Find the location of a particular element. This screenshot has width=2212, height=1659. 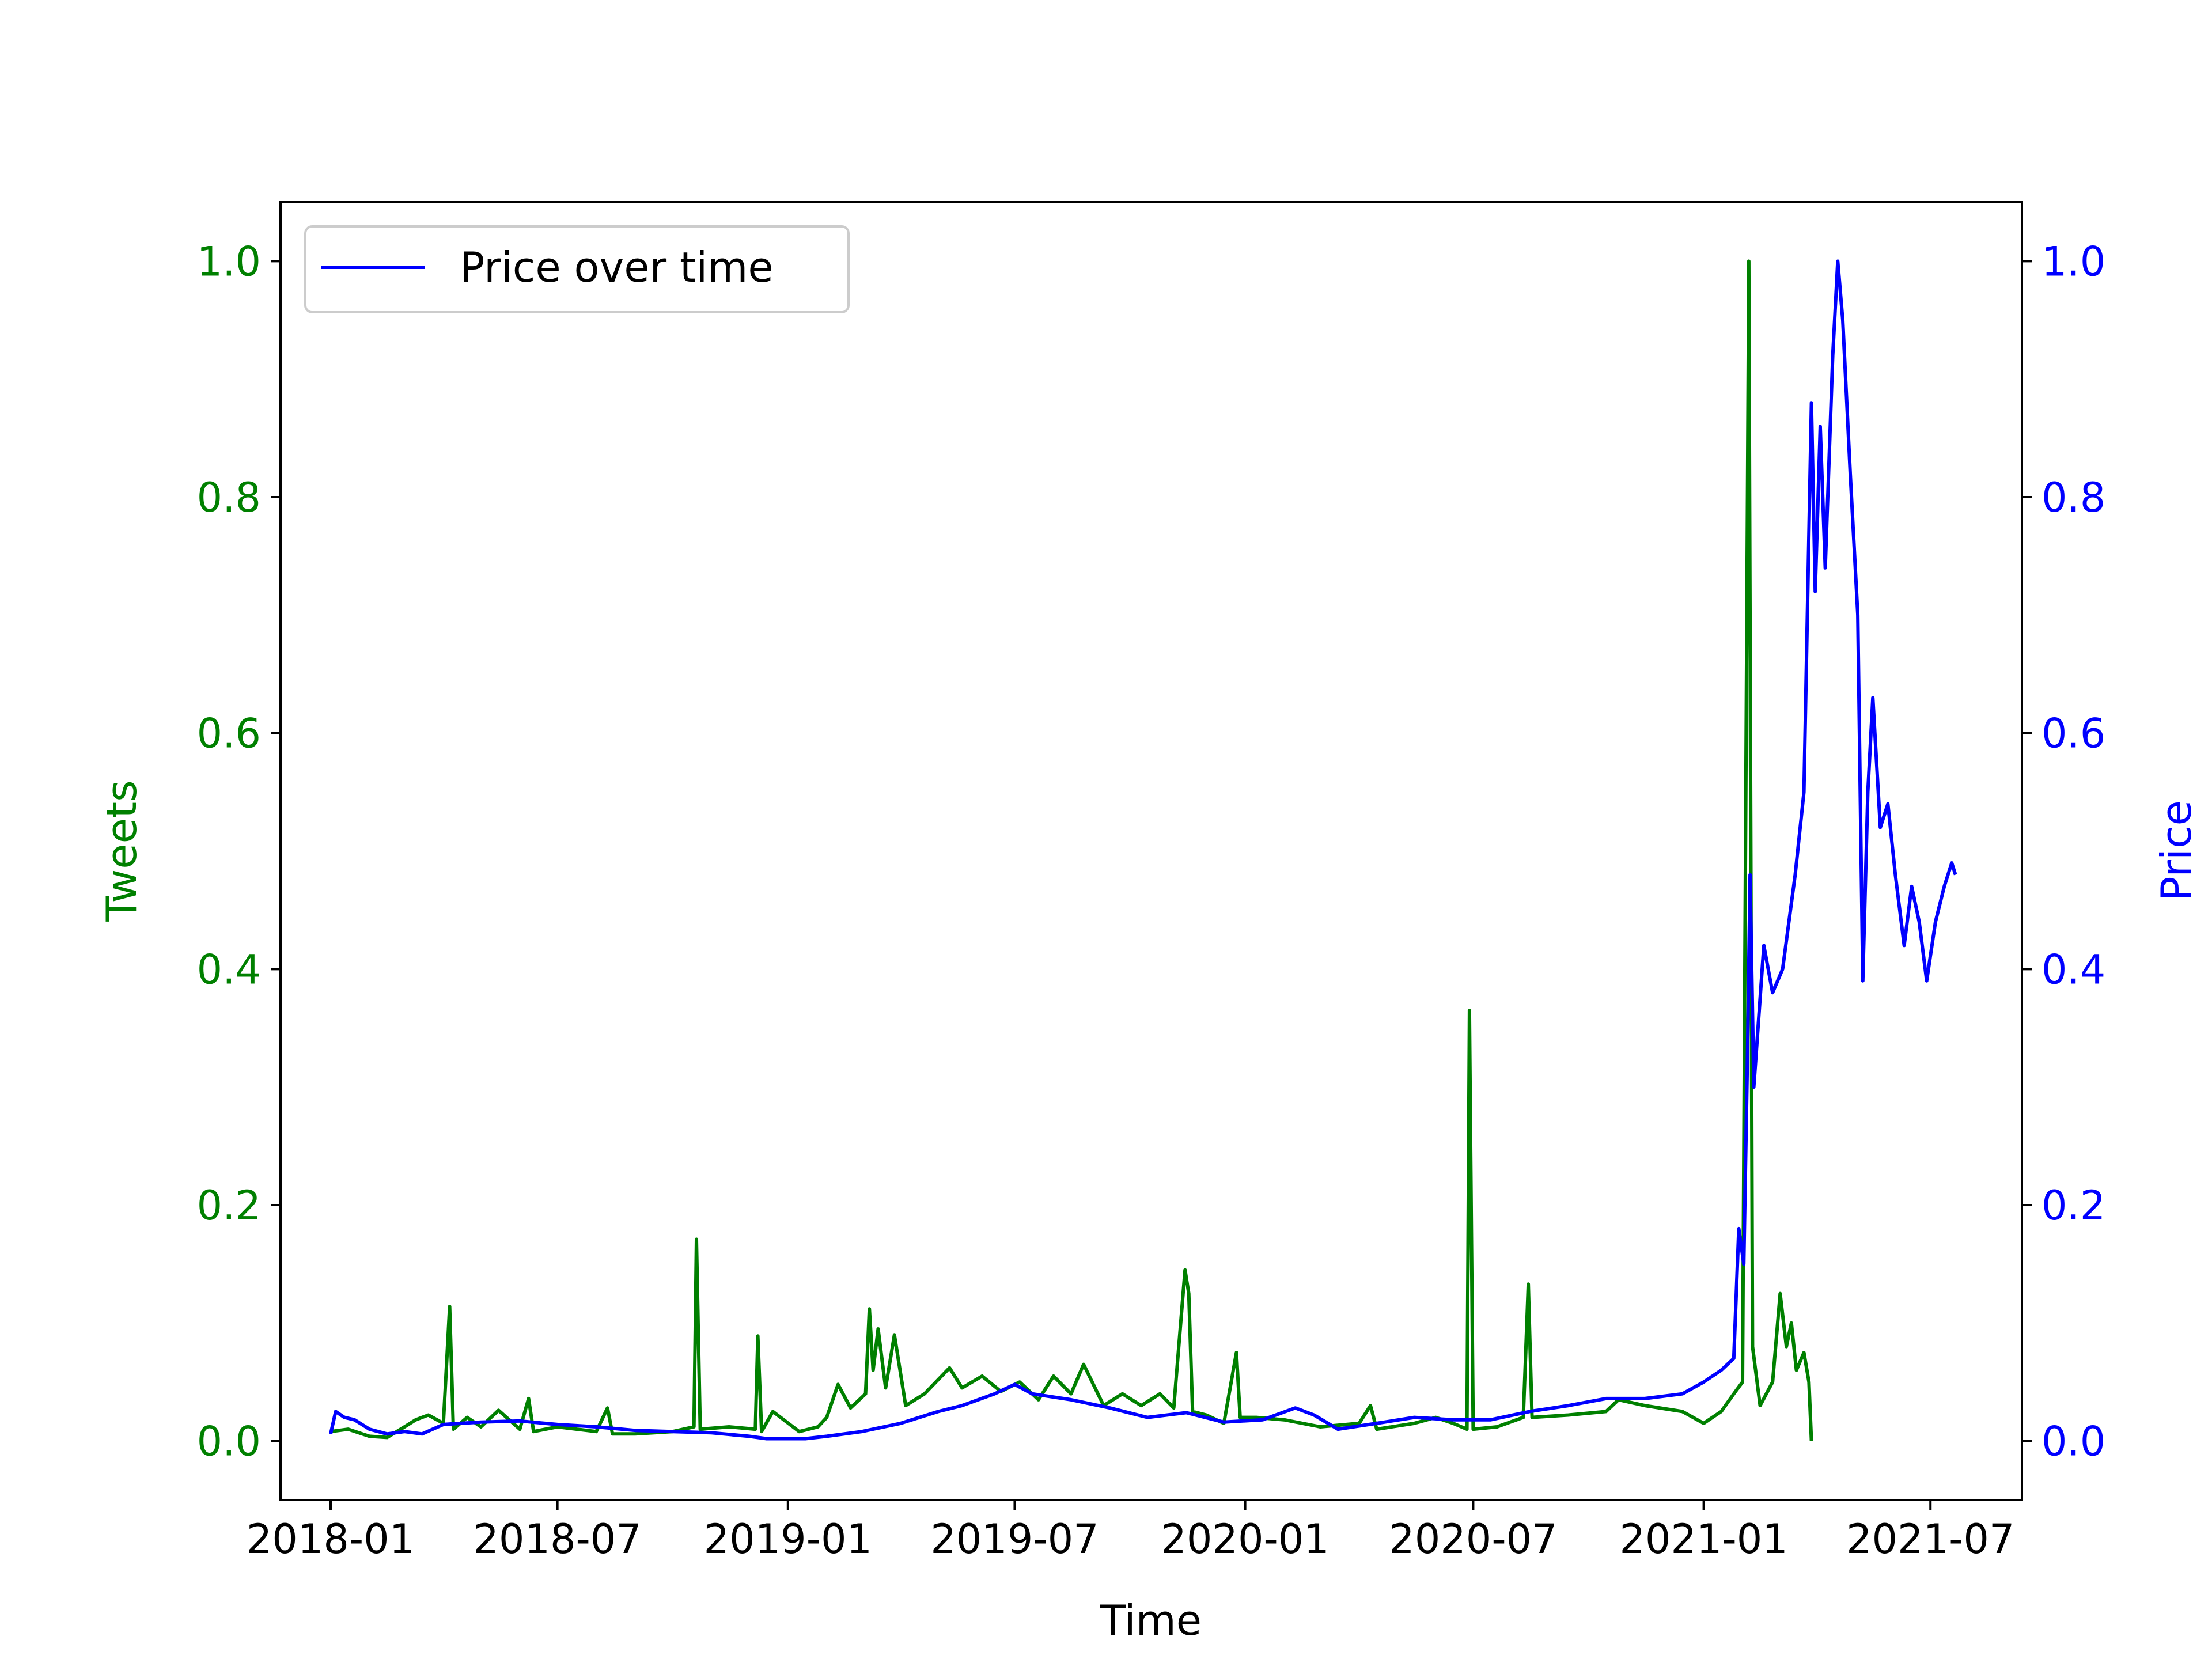

y-axis-right-label: Price is located at coordinates (2176, 851).